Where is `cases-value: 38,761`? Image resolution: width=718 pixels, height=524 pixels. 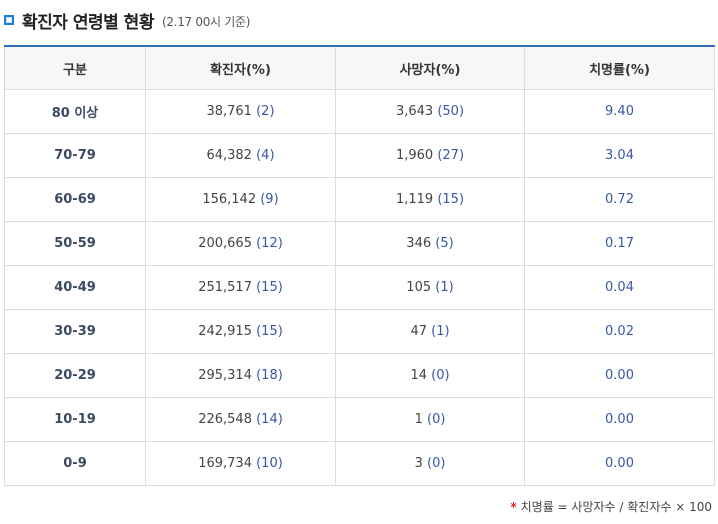
cases-value: 38,761 is located at coordinates (229, 111).